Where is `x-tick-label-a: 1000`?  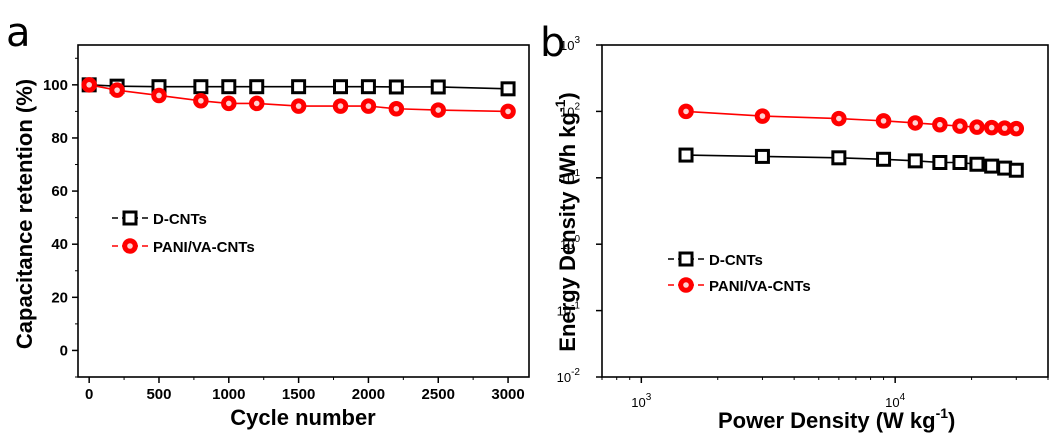 x-tick-label-a: 1000 is located at coordinates (228, 394).